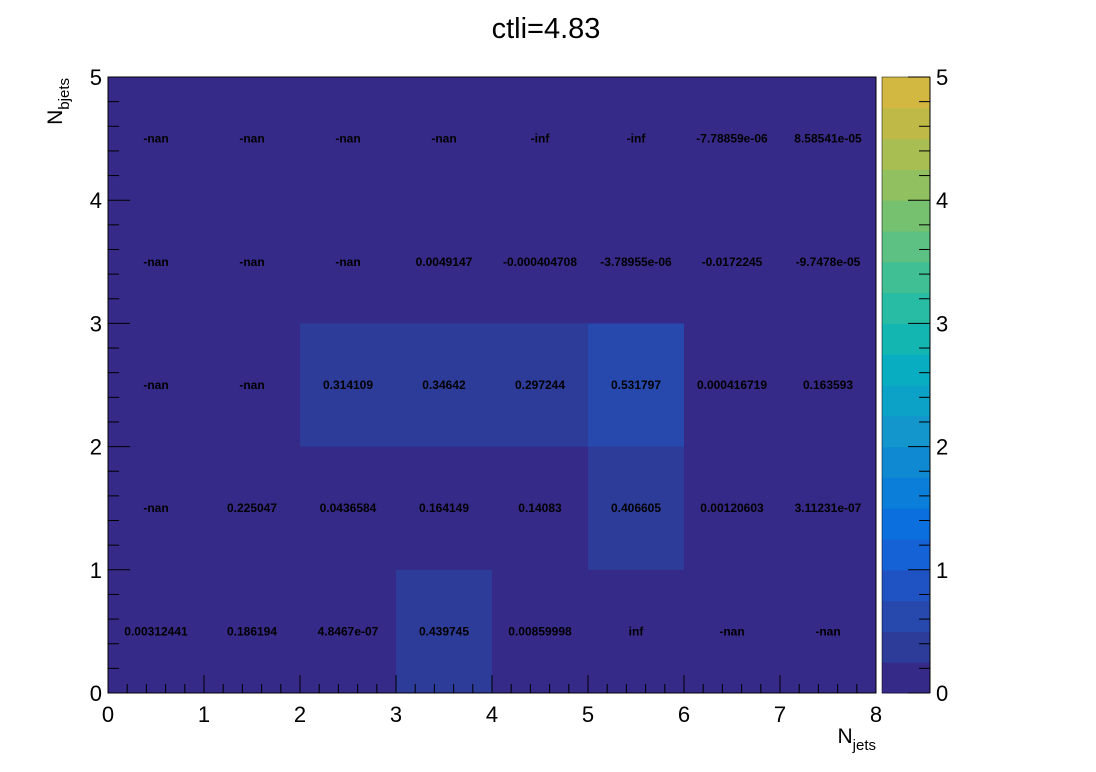  Describe the element at coordinates (942, 200) in the screenshot. I see `color-scale-tick-label: 4` at that location.